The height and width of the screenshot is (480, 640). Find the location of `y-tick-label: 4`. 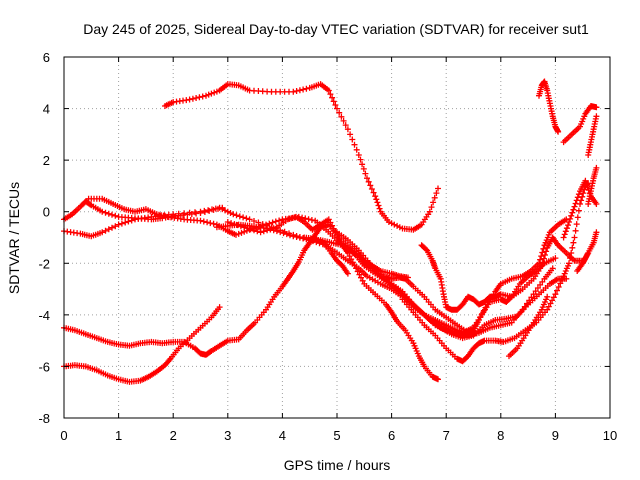

y-tick-label: 4 is located at coordinates (46, 109).